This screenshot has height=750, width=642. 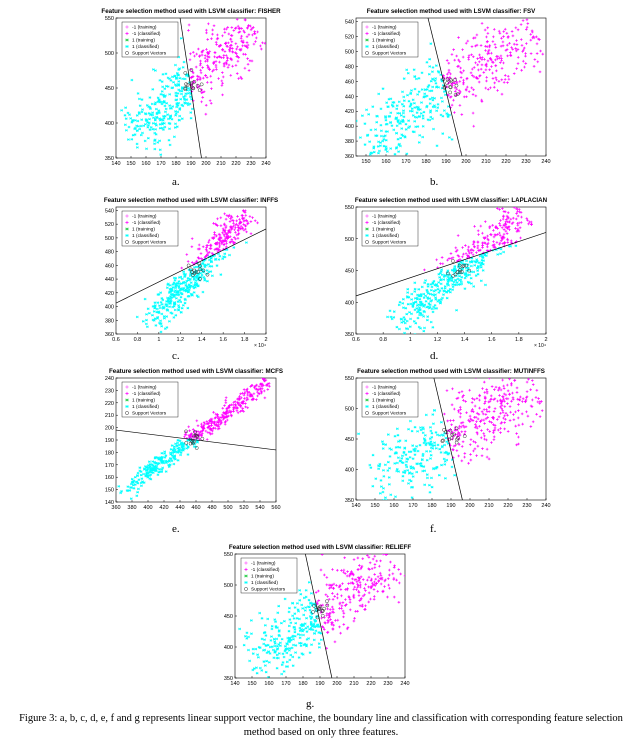 I want to click on y-tick-label: 460, so click(x=349, y=82).